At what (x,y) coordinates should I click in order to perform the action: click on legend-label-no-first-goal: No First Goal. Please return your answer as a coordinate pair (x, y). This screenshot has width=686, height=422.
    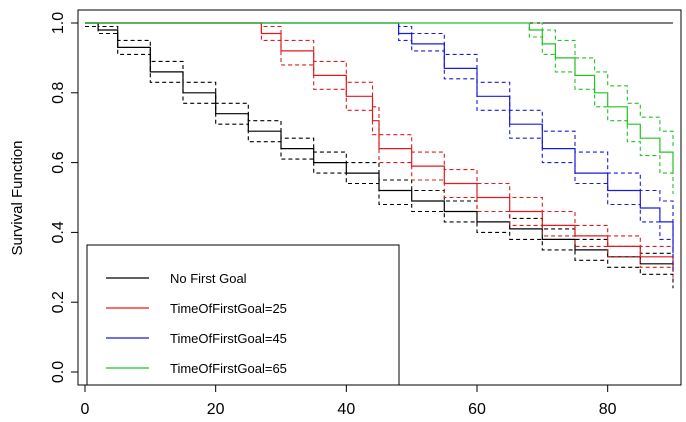
    Looking at the image, I should click on (208, 278).